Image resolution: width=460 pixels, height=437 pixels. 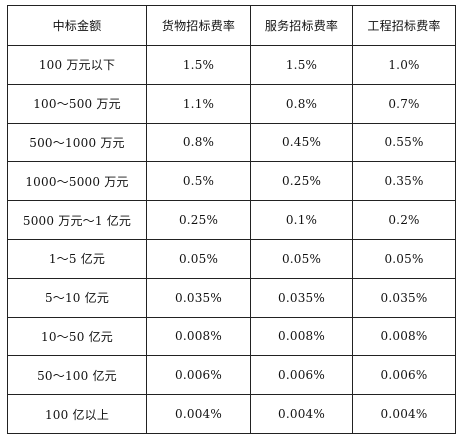 I want to click on table-row: 100 万元以下 1.5% 1.5% 1.0%, so click(x=231, y=65).